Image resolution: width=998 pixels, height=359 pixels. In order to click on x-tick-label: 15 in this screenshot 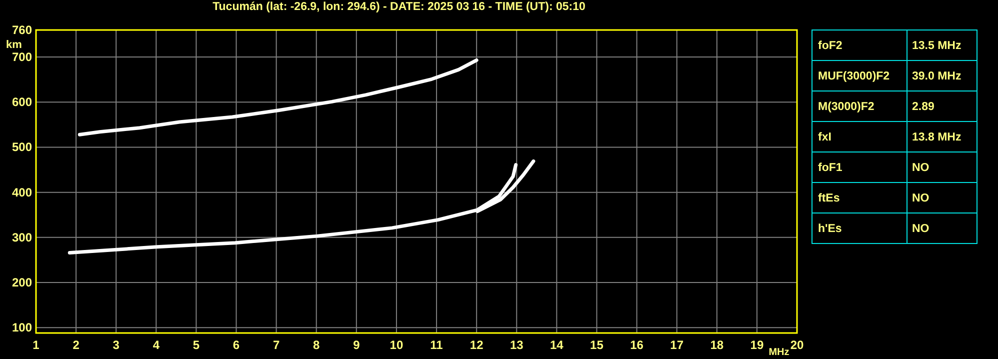, I will do `click(597, 345)`.